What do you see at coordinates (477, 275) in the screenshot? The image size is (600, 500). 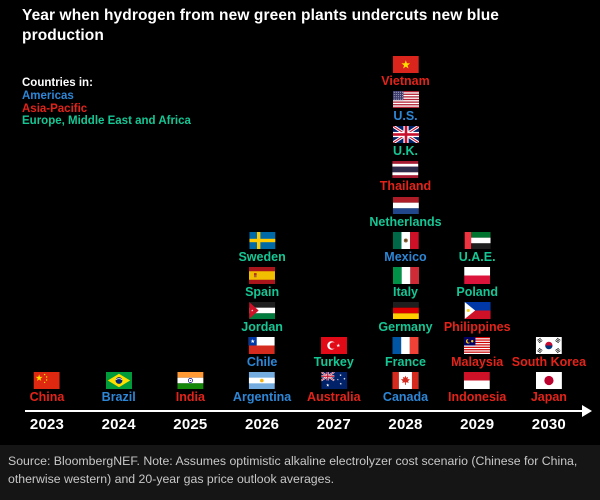 I see `flag-poland-icon` at bounding box center [477, 275].